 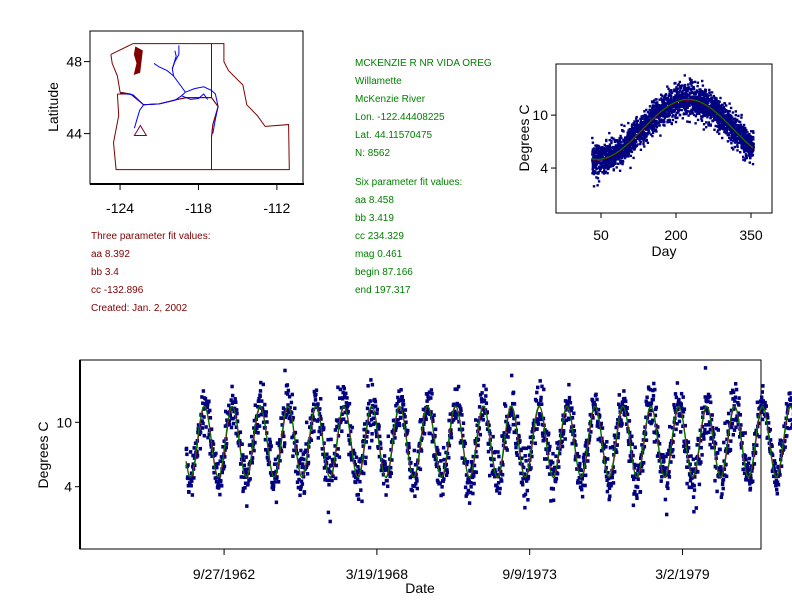 I want to click on river-line, so click(x=139, y=116).